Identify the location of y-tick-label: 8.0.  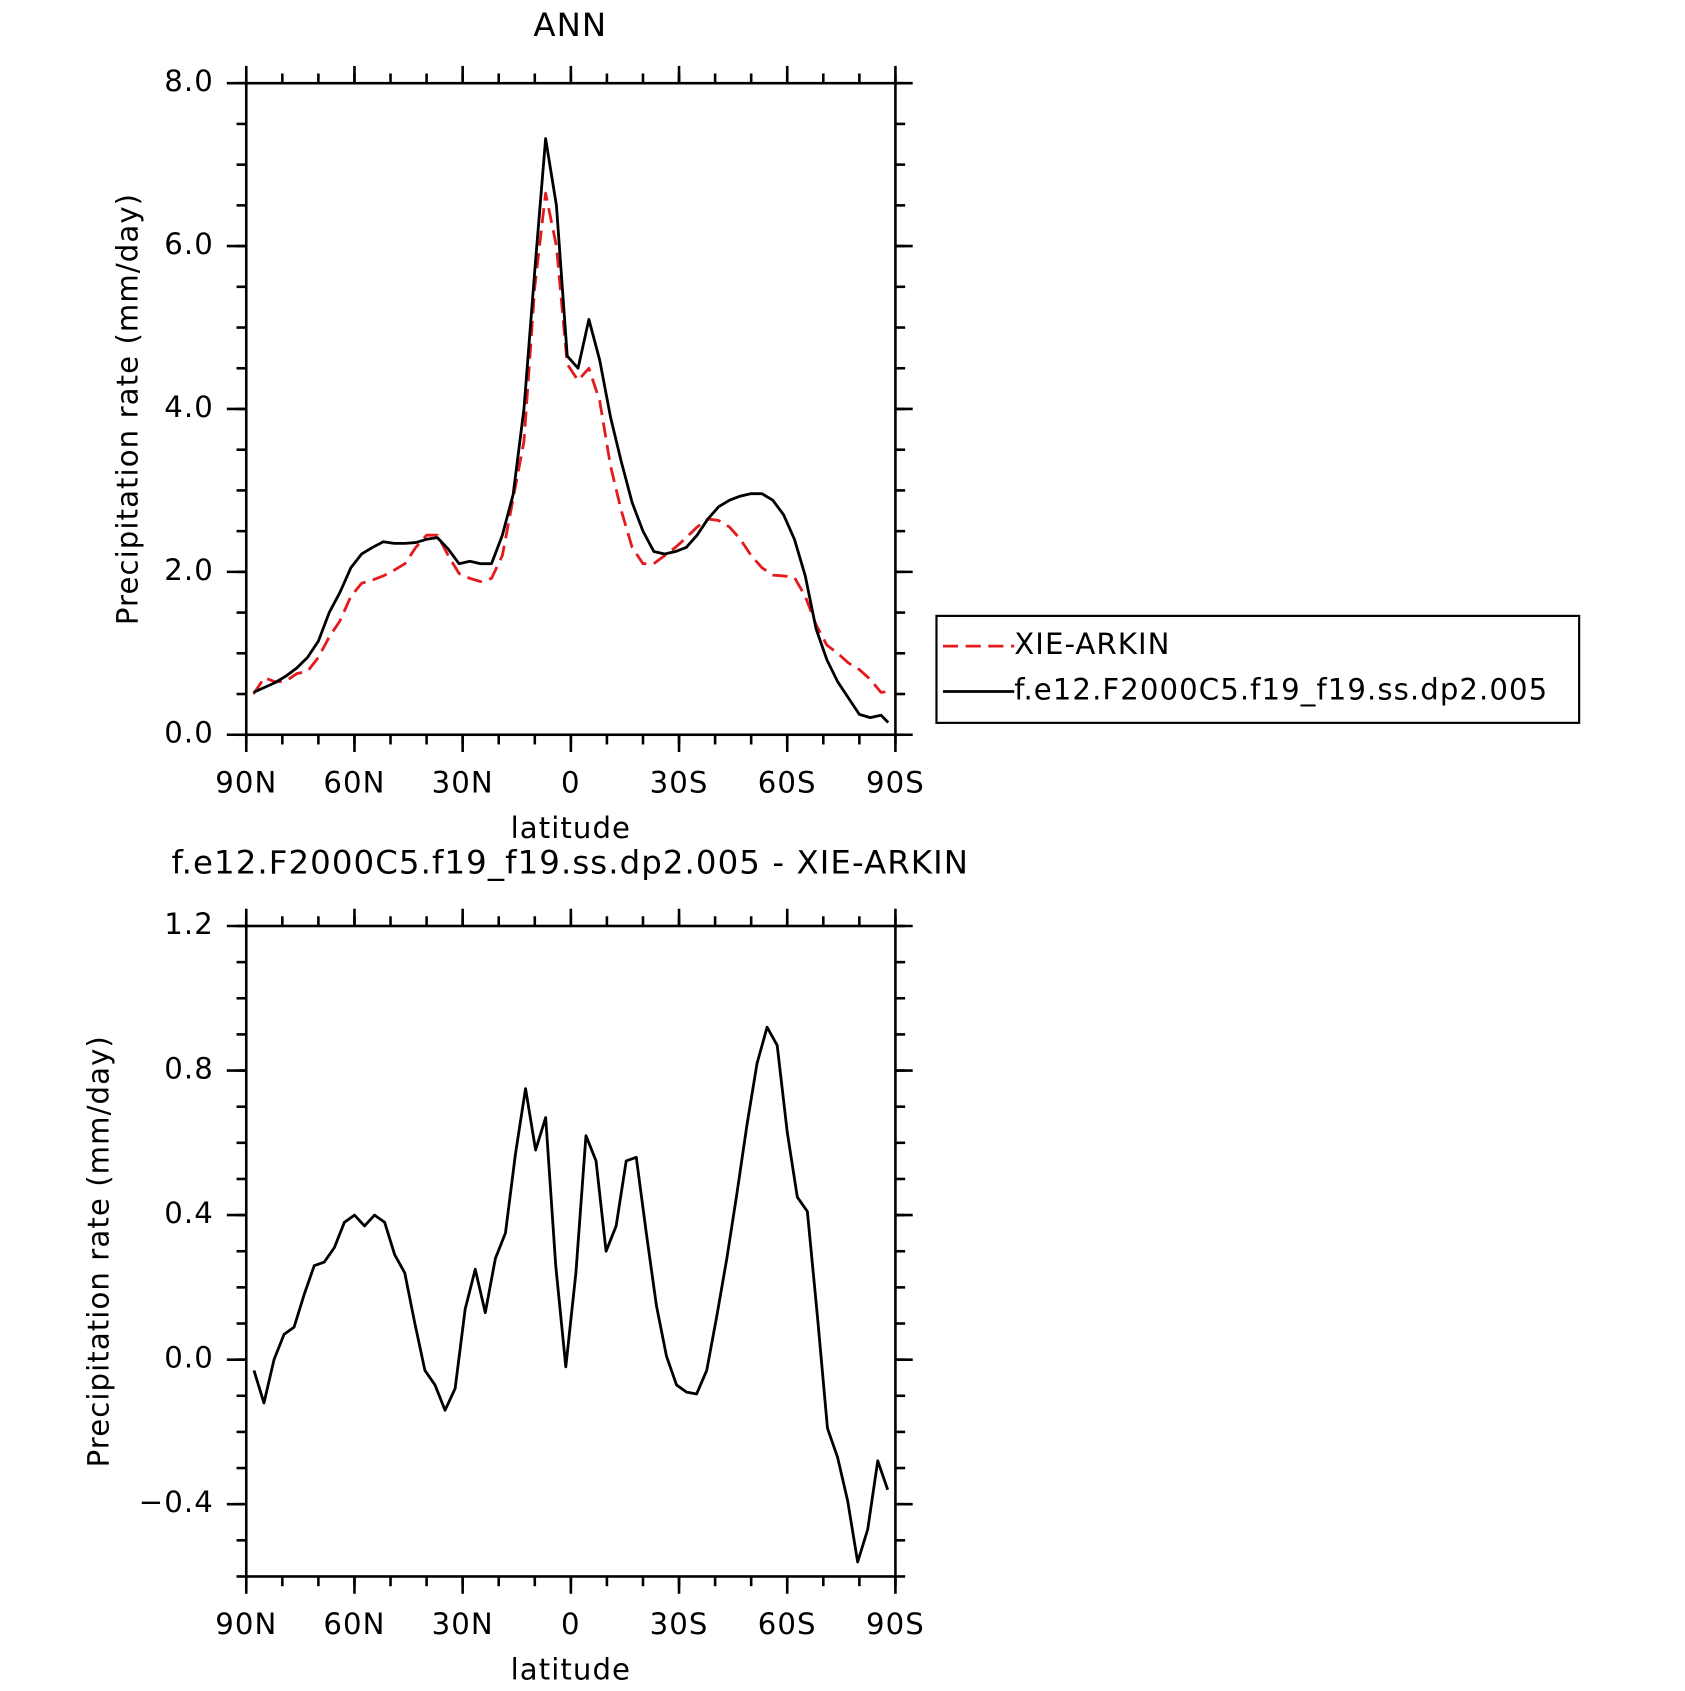
(189, 81).